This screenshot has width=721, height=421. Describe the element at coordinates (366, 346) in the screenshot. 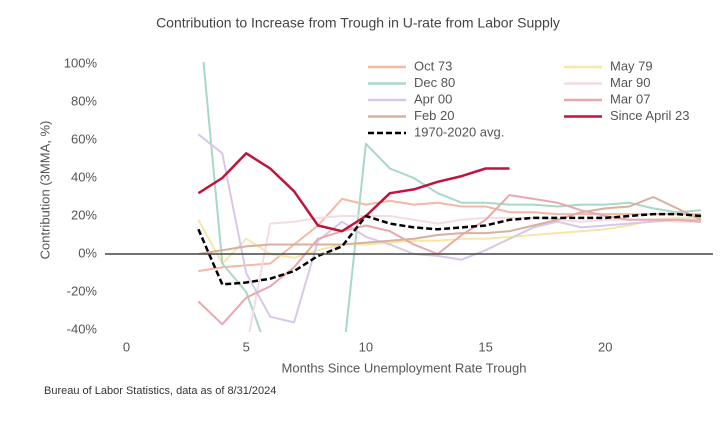

I see `x-tick-label: 10` at that location.